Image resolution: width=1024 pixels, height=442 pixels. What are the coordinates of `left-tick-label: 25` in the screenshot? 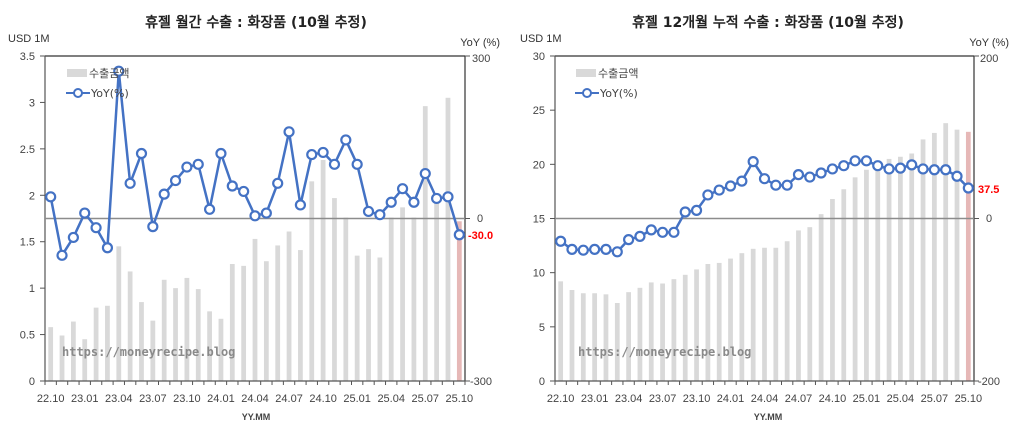 It's located at (539, 111).